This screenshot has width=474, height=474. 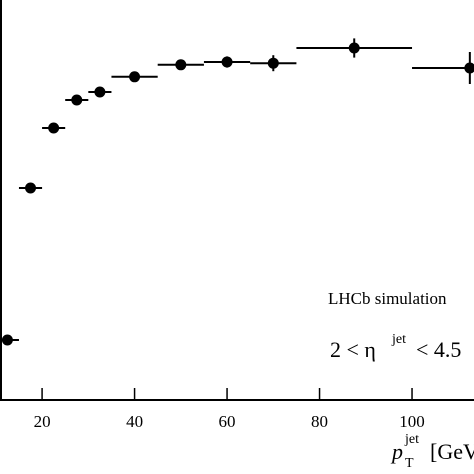 I want to click on x-tick-label: 80, so click(x=319, y=421).